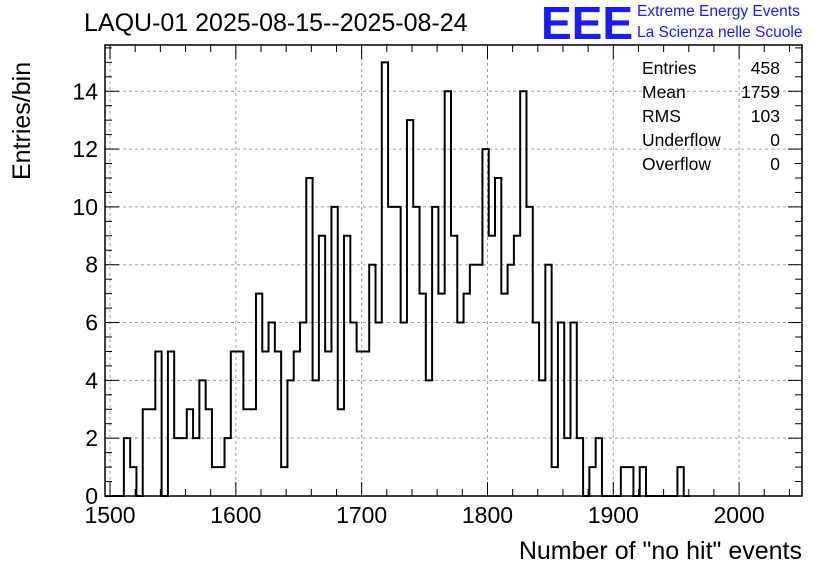  What do you see at coordinates (765, 116) in the screenshot?
I see `stat-value: 103` at bounding box center [765, 116].